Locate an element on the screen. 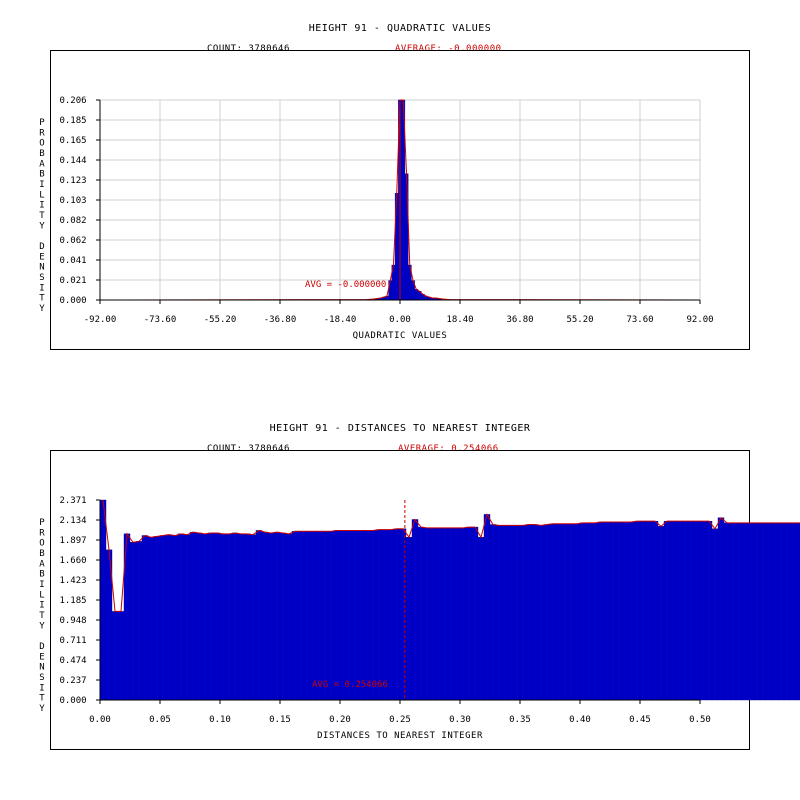  x-tick-label: 0.05 is located at coordinates (160, 720).